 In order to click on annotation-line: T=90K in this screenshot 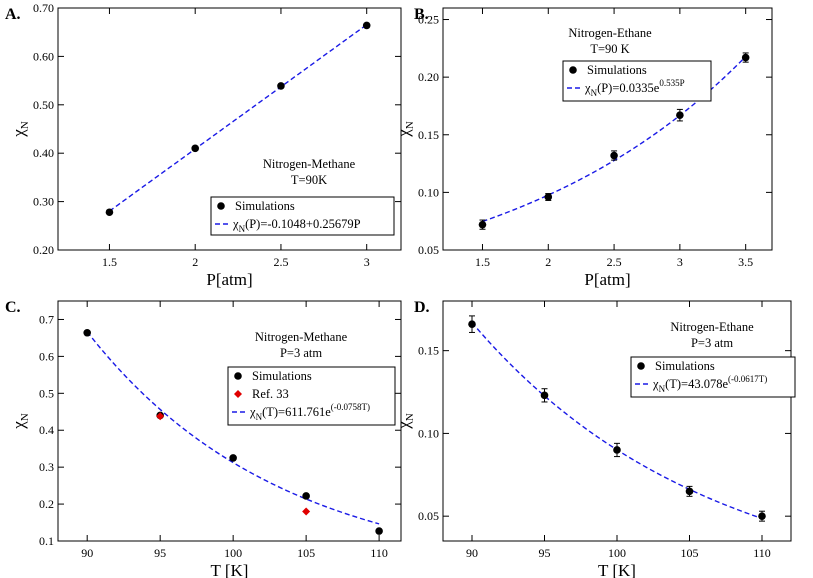, I will do `click(309, 180)`.